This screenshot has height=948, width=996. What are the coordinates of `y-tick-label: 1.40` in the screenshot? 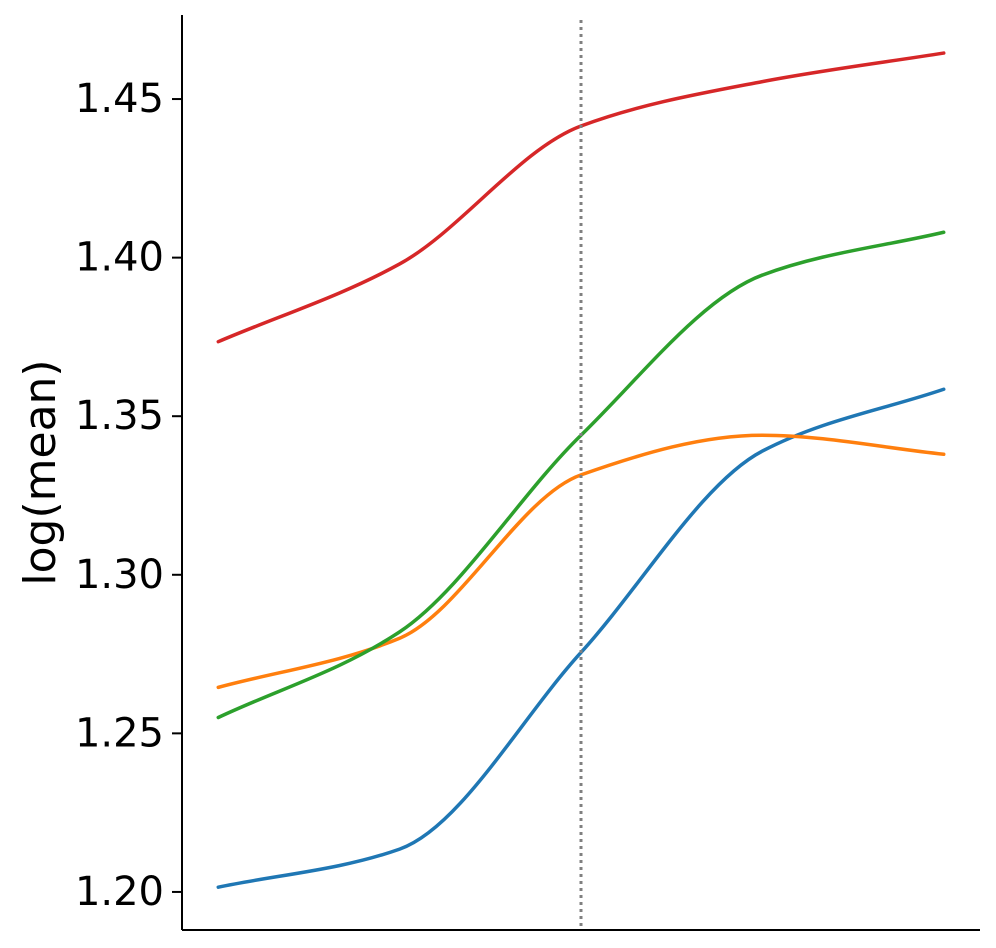 It's located at (119, 258).